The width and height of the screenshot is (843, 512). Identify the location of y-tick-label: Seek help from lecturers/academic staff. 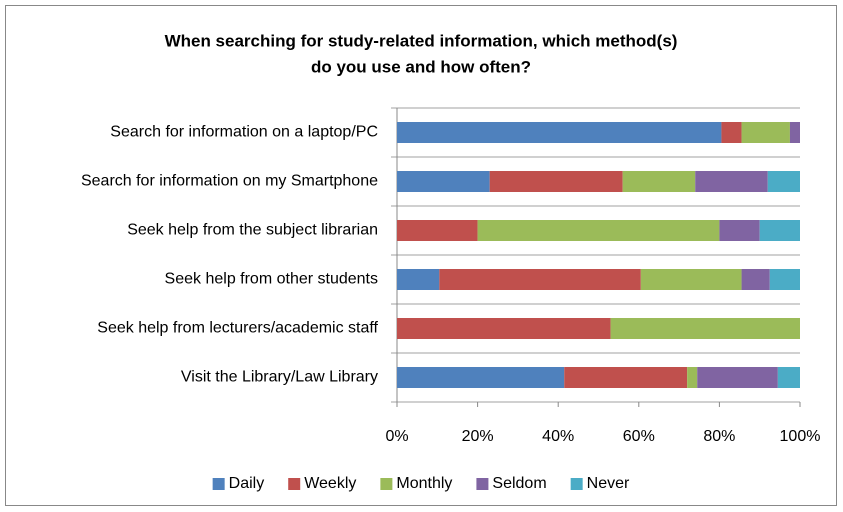
(237, 328).